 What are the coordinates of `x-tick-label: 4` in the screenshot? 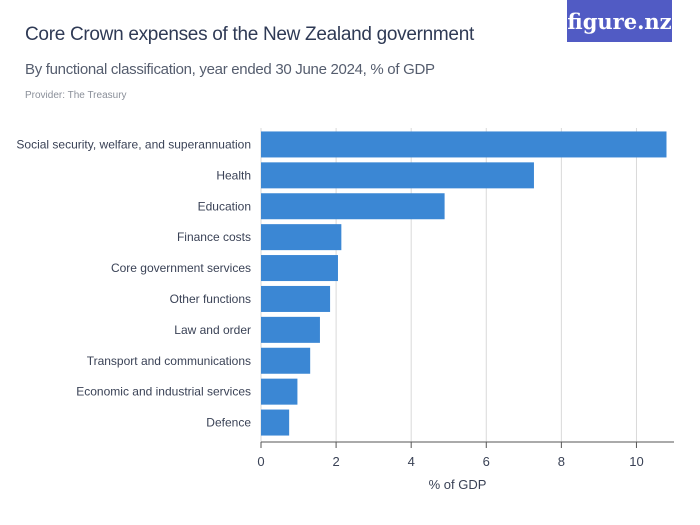 It's located at (411, 461).